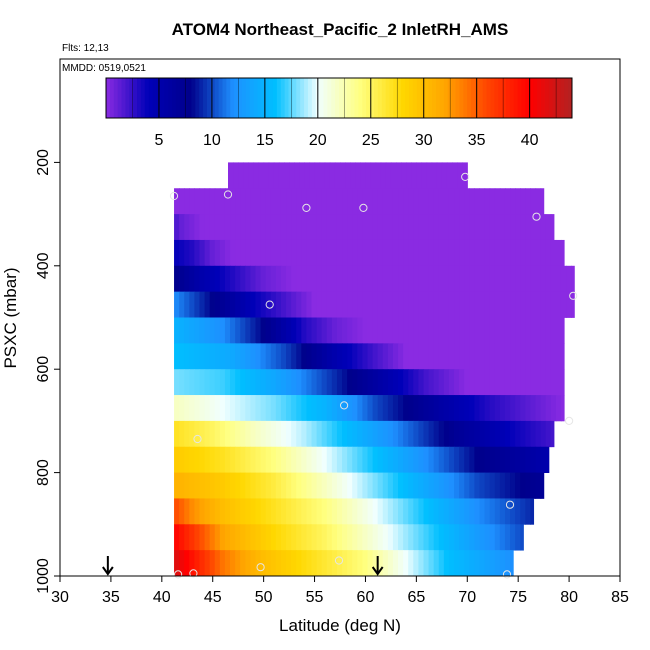  What do you see at coordinates (162, 597) in the screenshot?
I see `x-tick-label: 40` at bounding box center [162, 597].